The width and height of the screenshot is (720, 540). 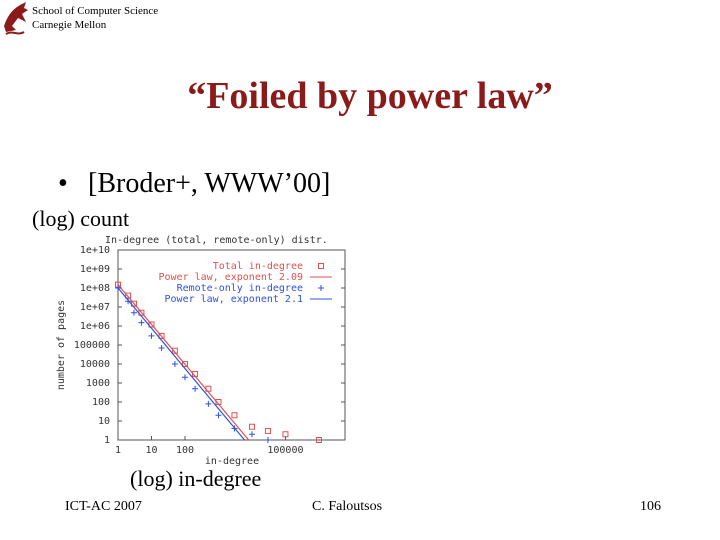 I want to click on y-tick-label: 100000, so click(x=92, y=345).